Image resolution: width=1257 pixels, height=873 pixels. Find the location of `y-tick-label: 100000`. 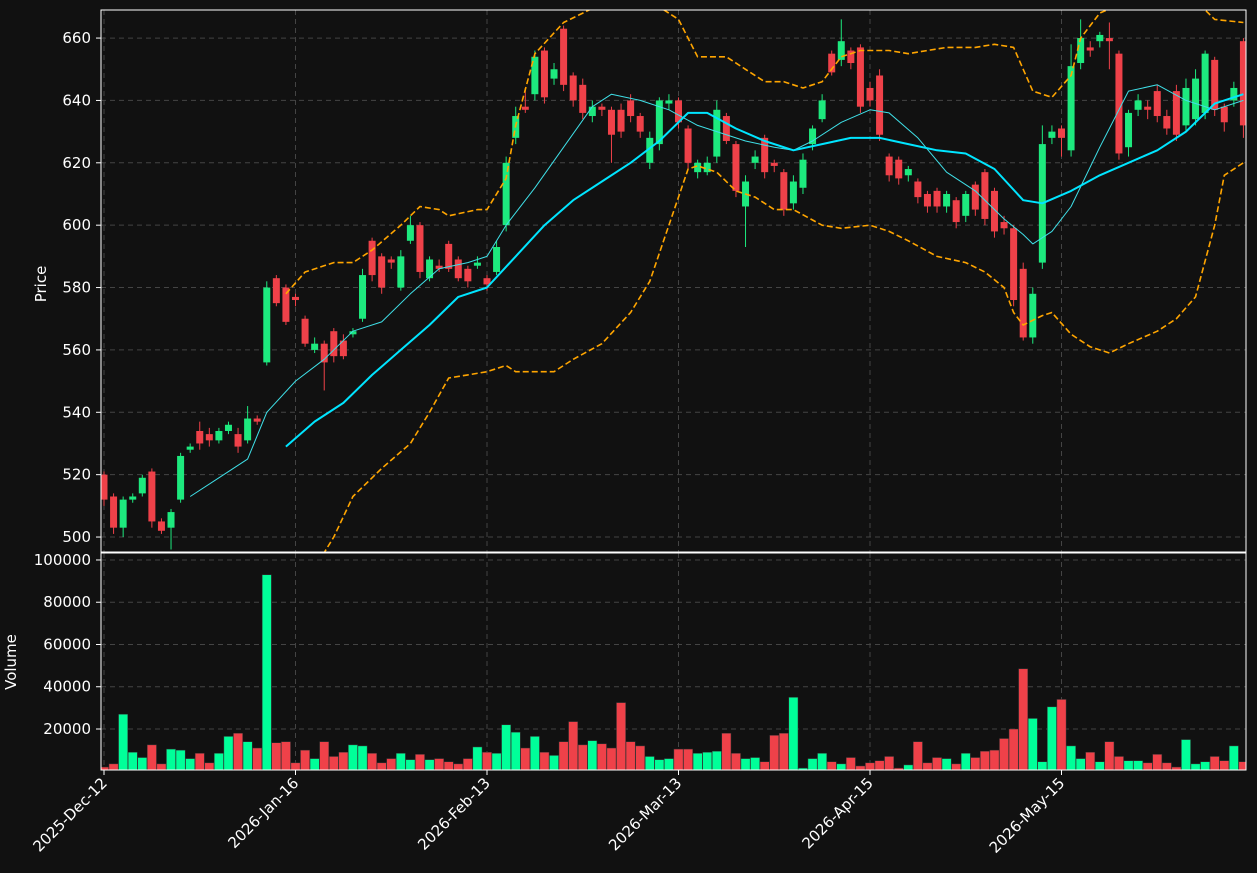

y-tick-label: 100000 is located at coordinates (62, 560).